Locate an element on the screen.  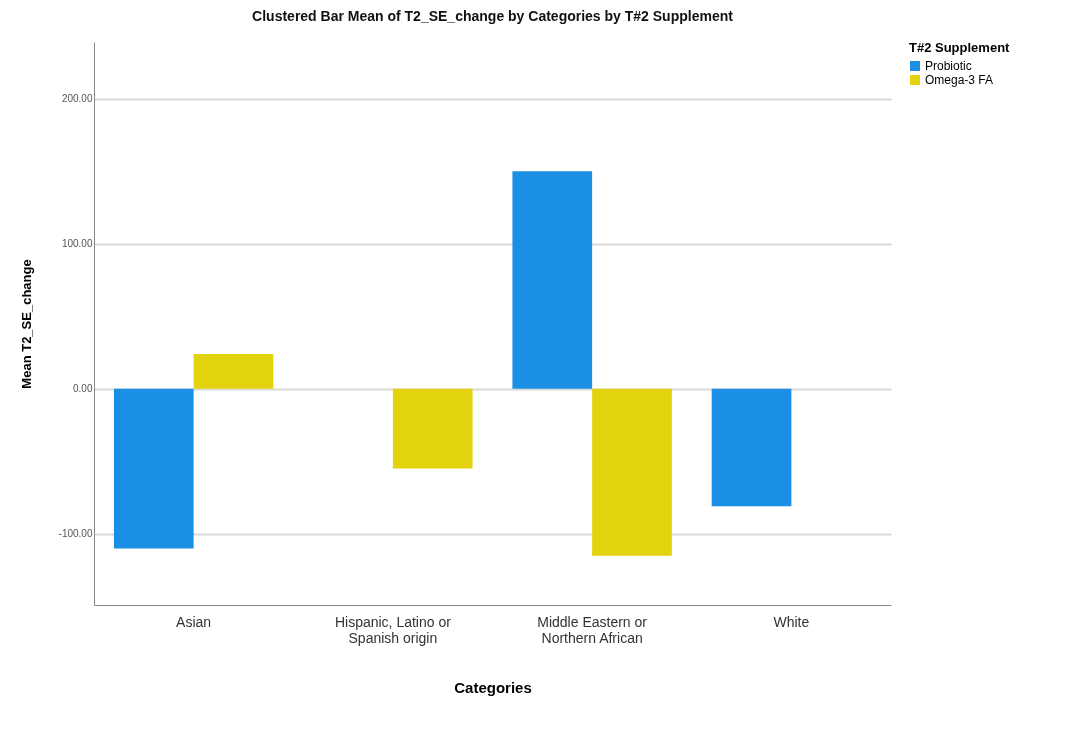
y-tick-label: 100.00 is located at coordinates (77, 244).